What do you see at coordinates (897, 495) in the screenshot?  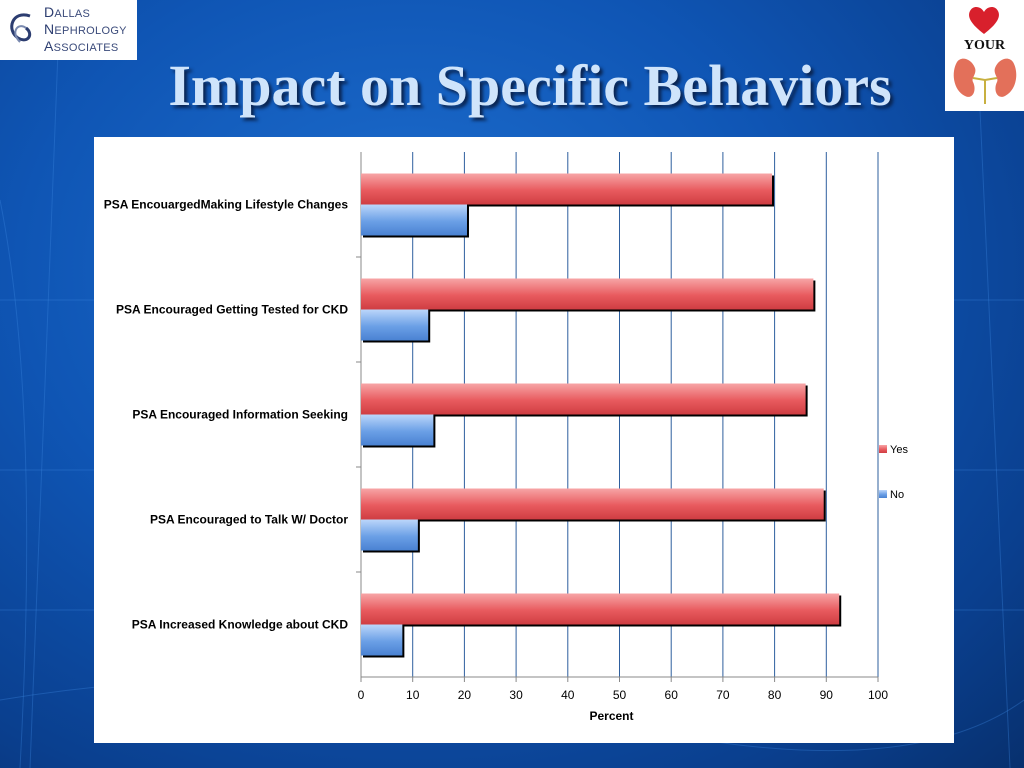 I see `legend-label-no: No` at bounding box center [897, 495].